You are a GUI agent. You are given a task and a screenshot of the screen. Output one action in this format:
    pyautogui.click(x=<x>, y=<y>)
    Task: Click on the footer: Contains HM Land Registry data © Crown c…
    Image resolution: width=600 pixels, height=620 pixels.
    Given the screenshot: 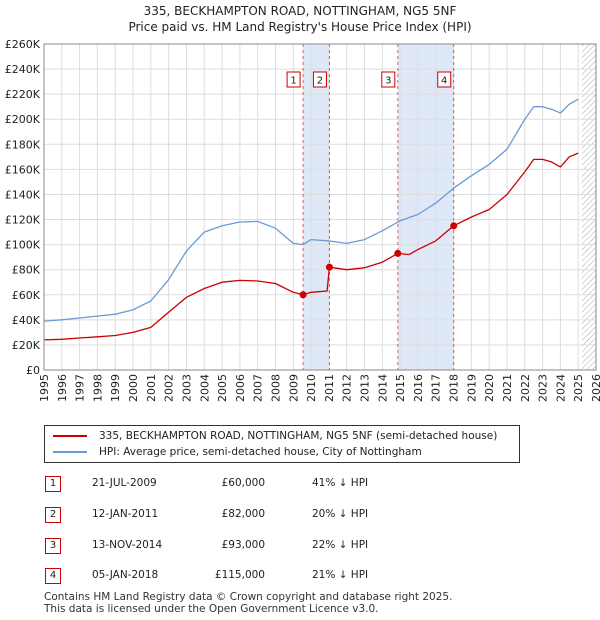 What is the action you would take?
    pyautogui.click(x=248, y=603)
    